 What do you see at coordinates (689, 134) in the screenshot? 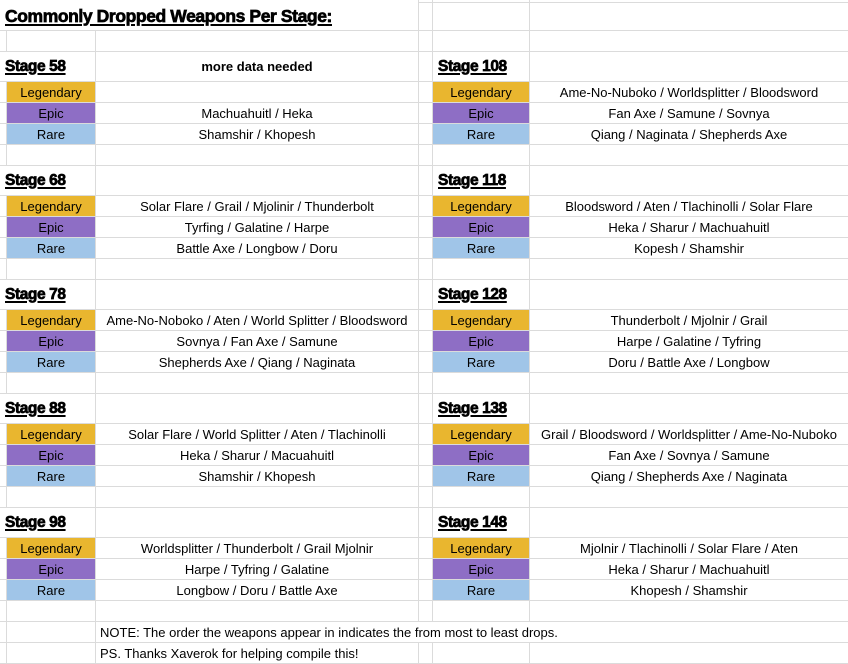
I see `weapons-cell: Qiang / Naginata / Shepherds Axe` at bounding box center [689, 134].